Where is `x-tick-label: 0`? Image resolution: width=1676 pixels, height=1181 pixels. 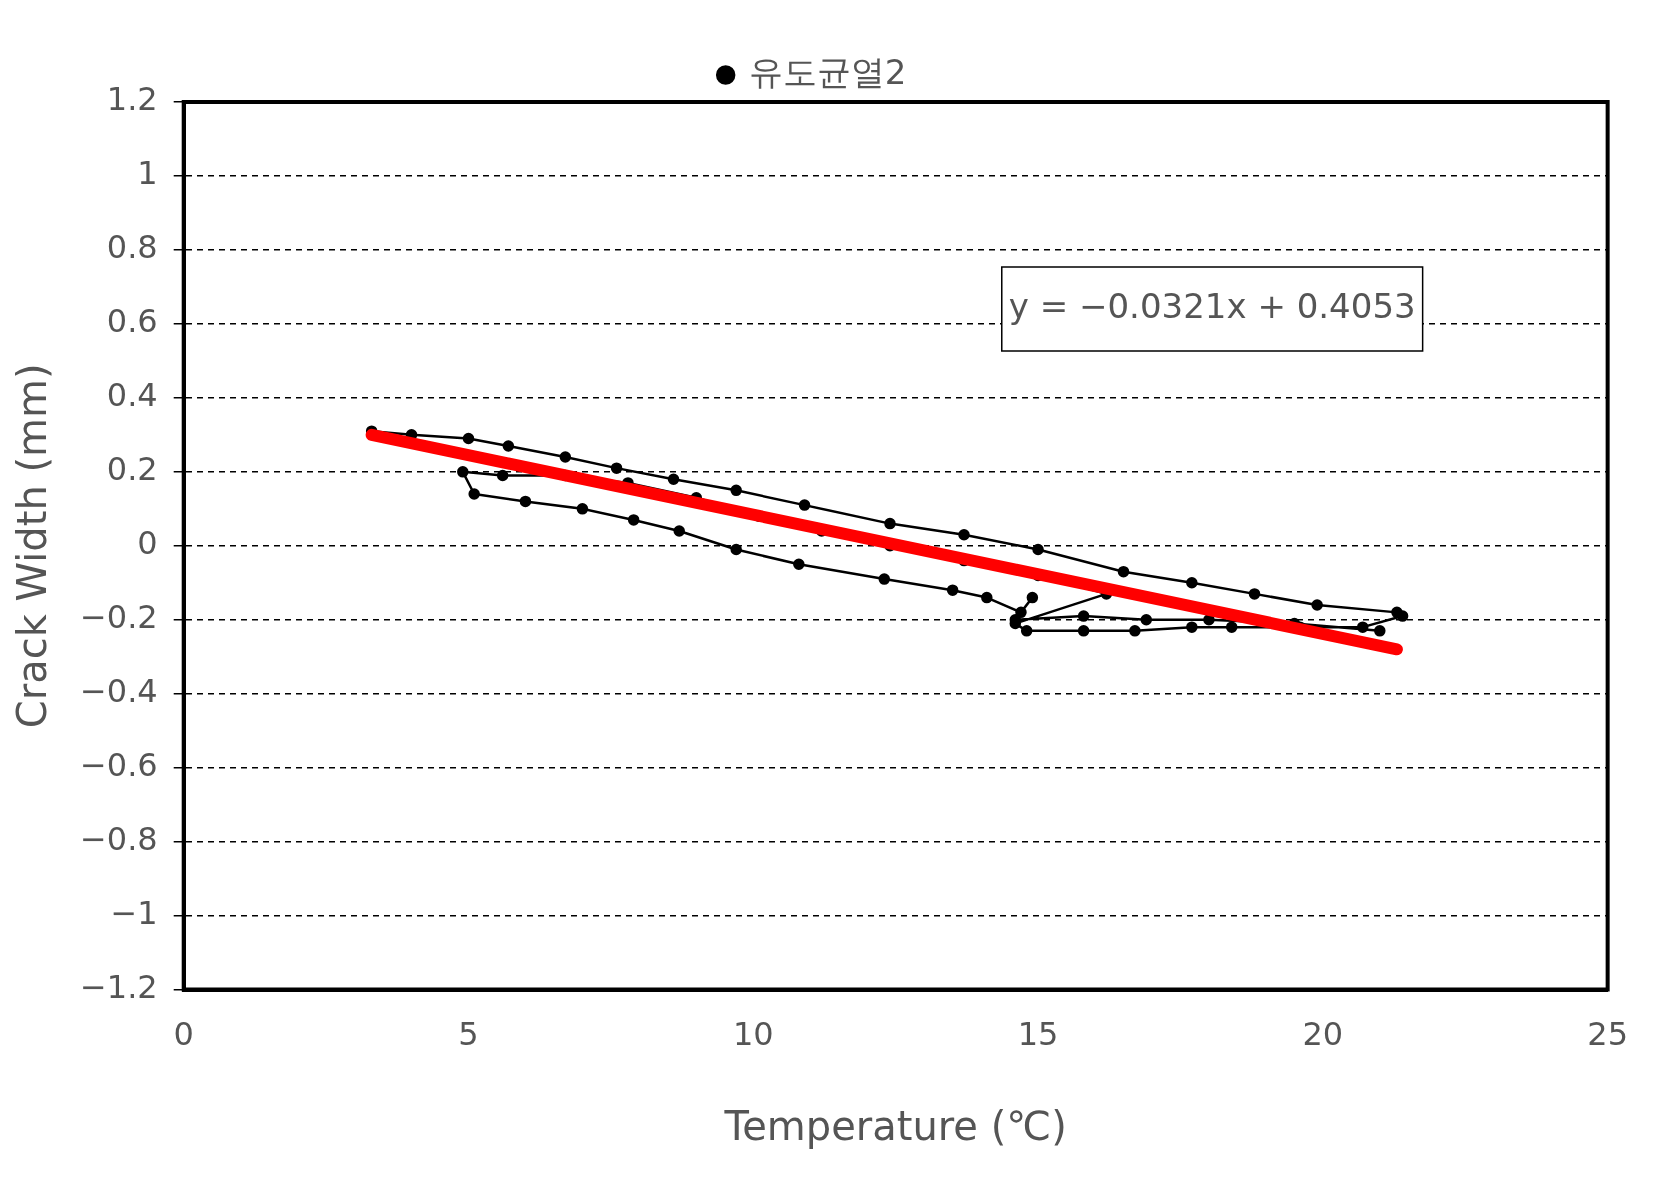 x-tick-label: 0 is located at coordinates (183, 1034).